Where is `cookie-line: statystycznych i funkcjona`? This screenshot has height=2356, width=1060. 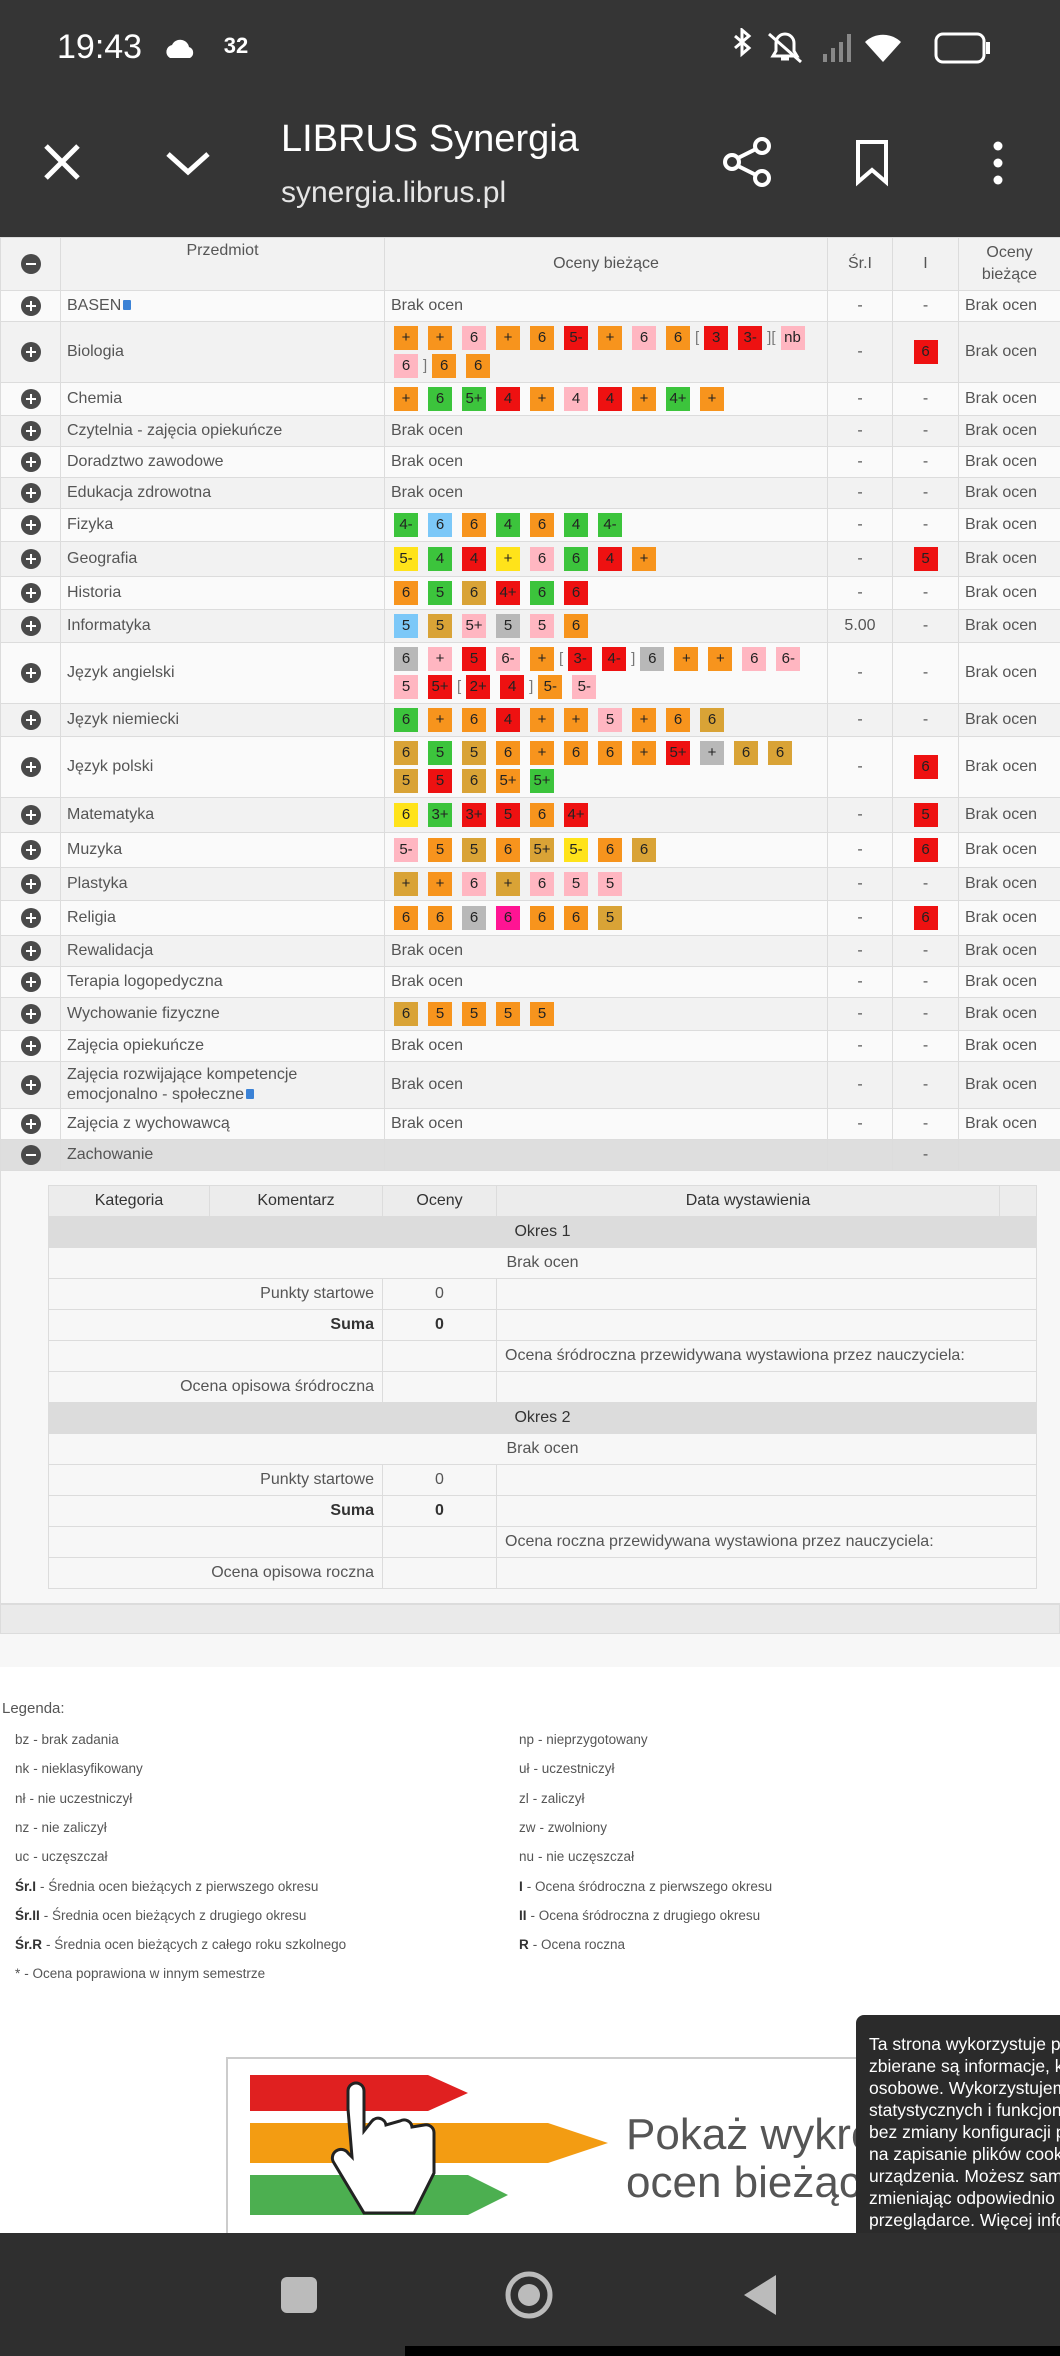
cookie-line: statystycznych i funkcjona is located at coordinates (964, 2110).